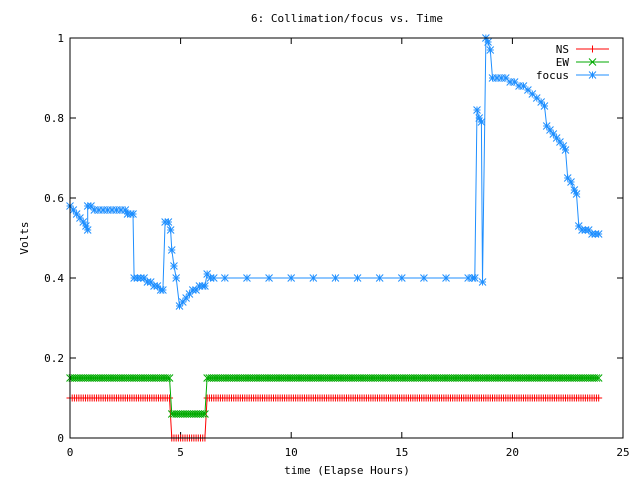 This screenshot has height=480, width=640. What do you see at coordinates (347, 470) in the screenshot?
I see `x-axis-label: time (Elapse Hours)` at bounding box center [347, 470].